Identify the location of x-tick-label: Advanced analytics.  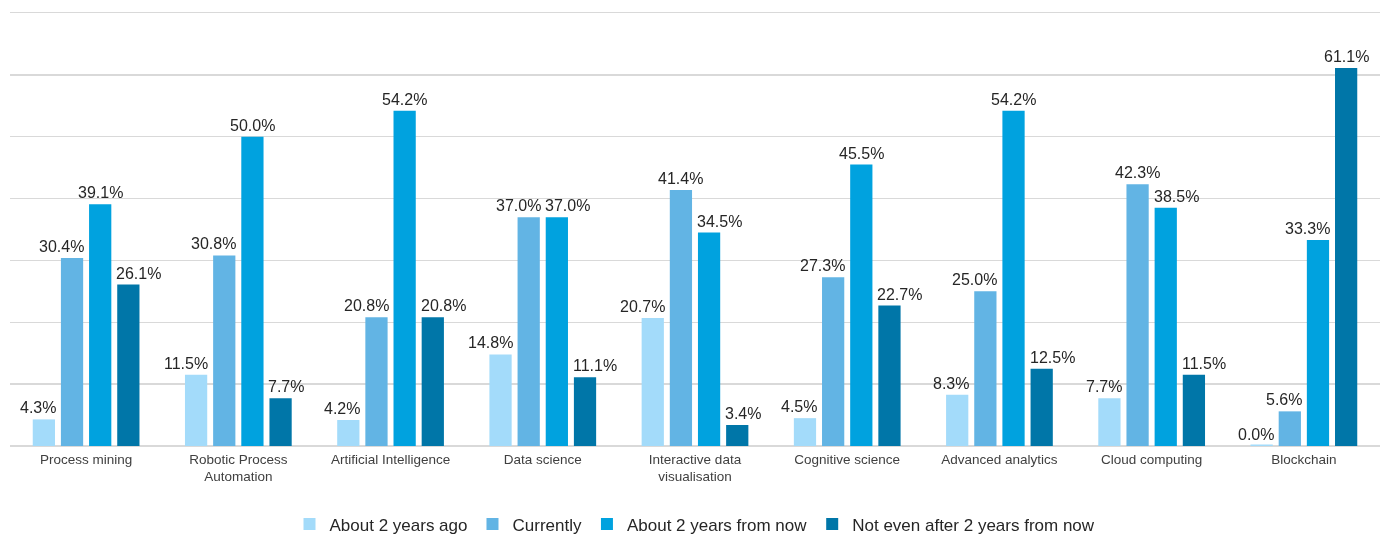
(999, 459).